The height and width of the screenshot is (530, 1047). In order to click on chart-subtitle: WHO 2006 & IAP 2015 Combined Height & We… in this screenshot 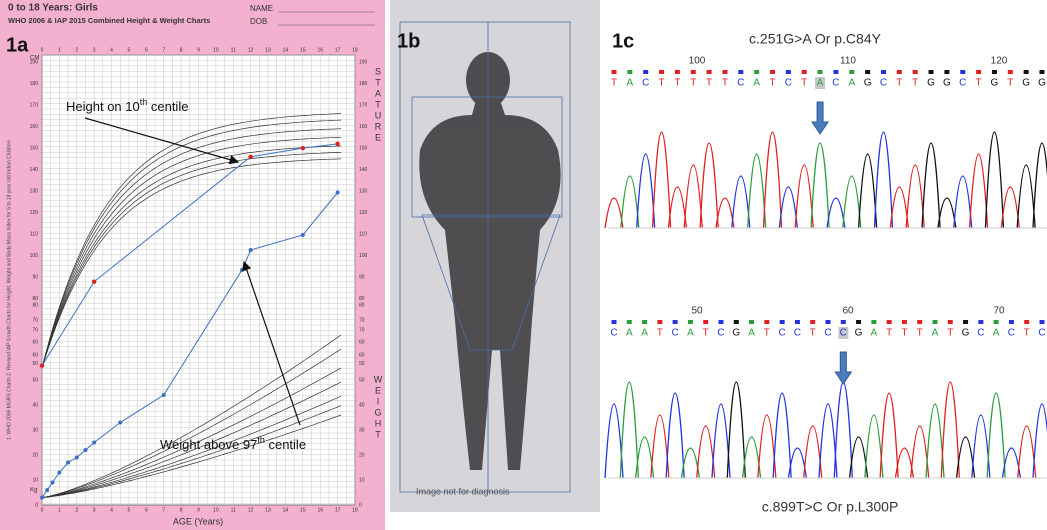, I will do `click(109, 20)`.